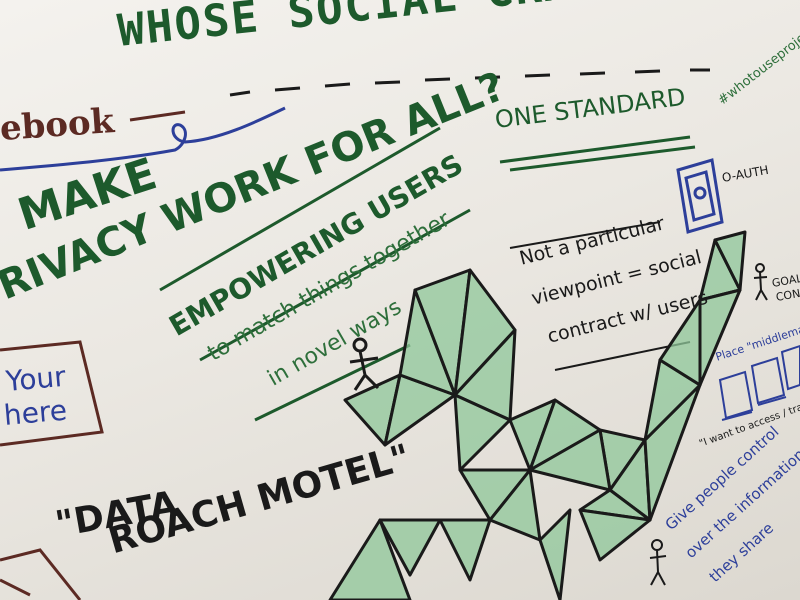  I want to click on brown-underline, so click(157, 116).